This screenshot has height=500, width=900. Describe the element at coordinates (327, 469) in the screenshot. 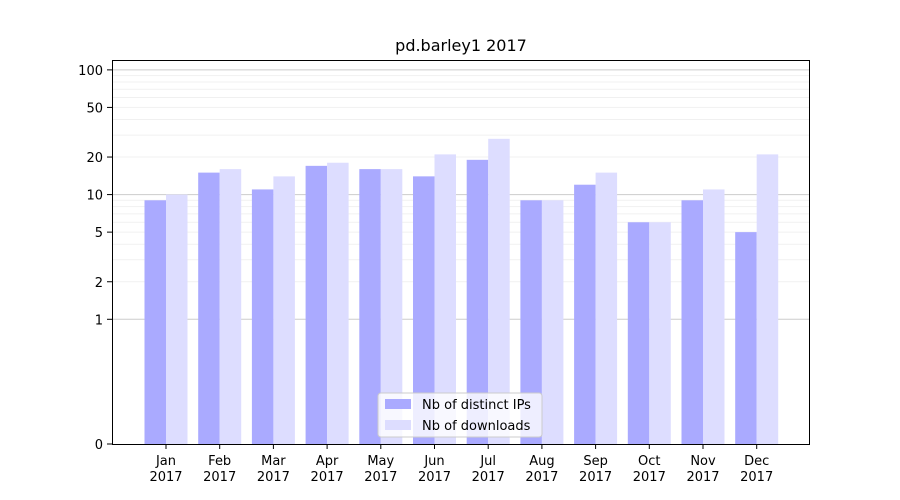

I see `x-tick-label: Apr 2017` at that location.